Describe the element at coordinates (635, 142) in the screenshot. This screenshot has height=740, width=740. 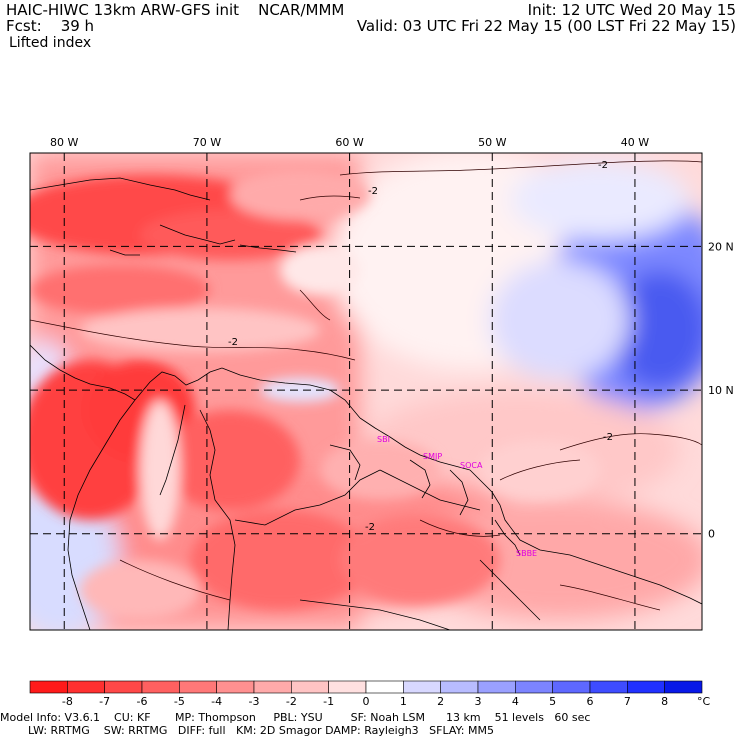
I see `longitude-label: 40 W` at that location.